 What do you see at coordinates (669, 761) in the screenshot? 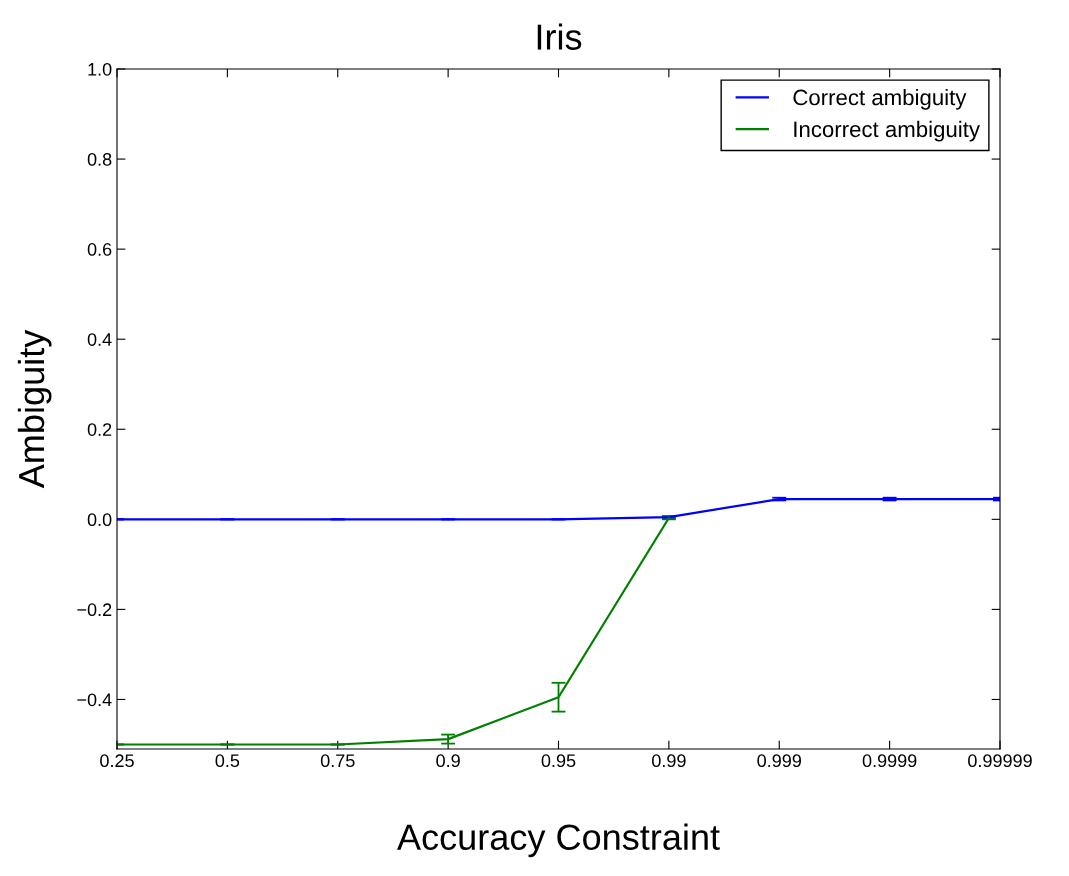
I see `x-tick-label: 0.99` at bounding box center [669, 761].